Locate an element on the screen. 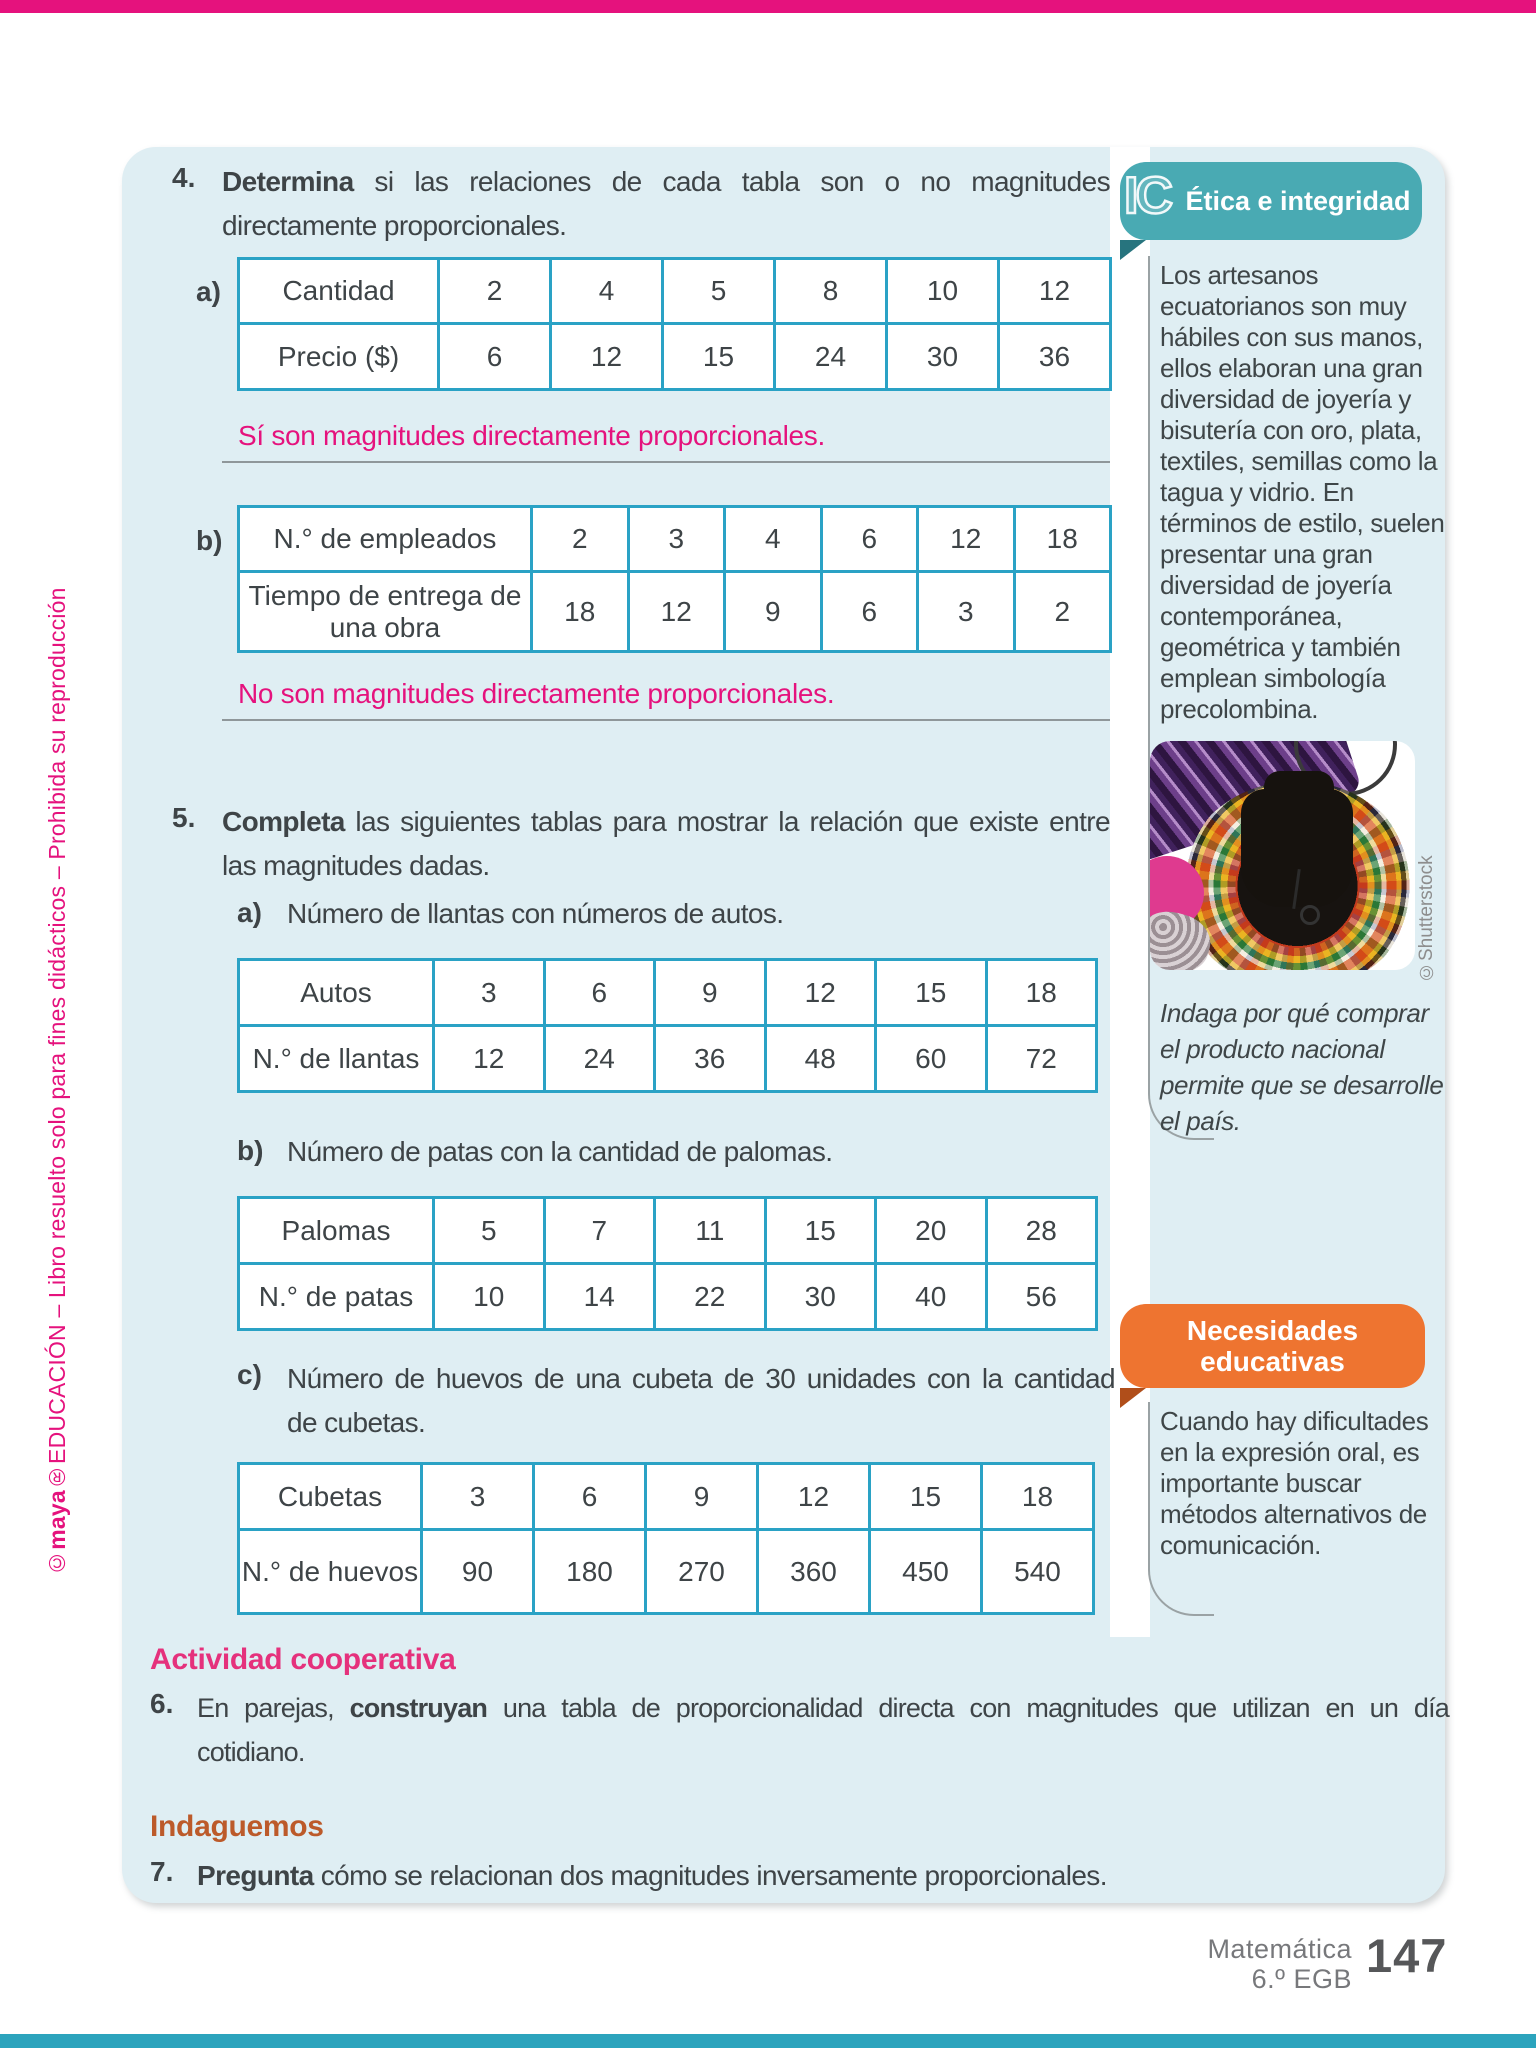  row-label: N.° de llantas is located at coordinates (336, 1058).